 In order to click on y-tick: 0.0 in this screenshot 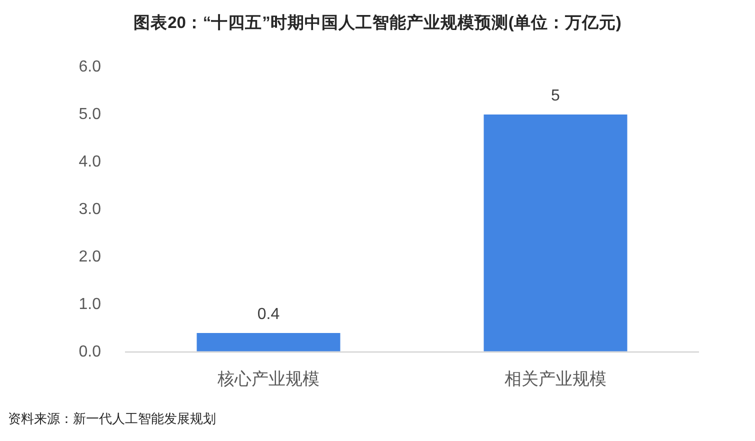, I will do `click(89, 352)`.